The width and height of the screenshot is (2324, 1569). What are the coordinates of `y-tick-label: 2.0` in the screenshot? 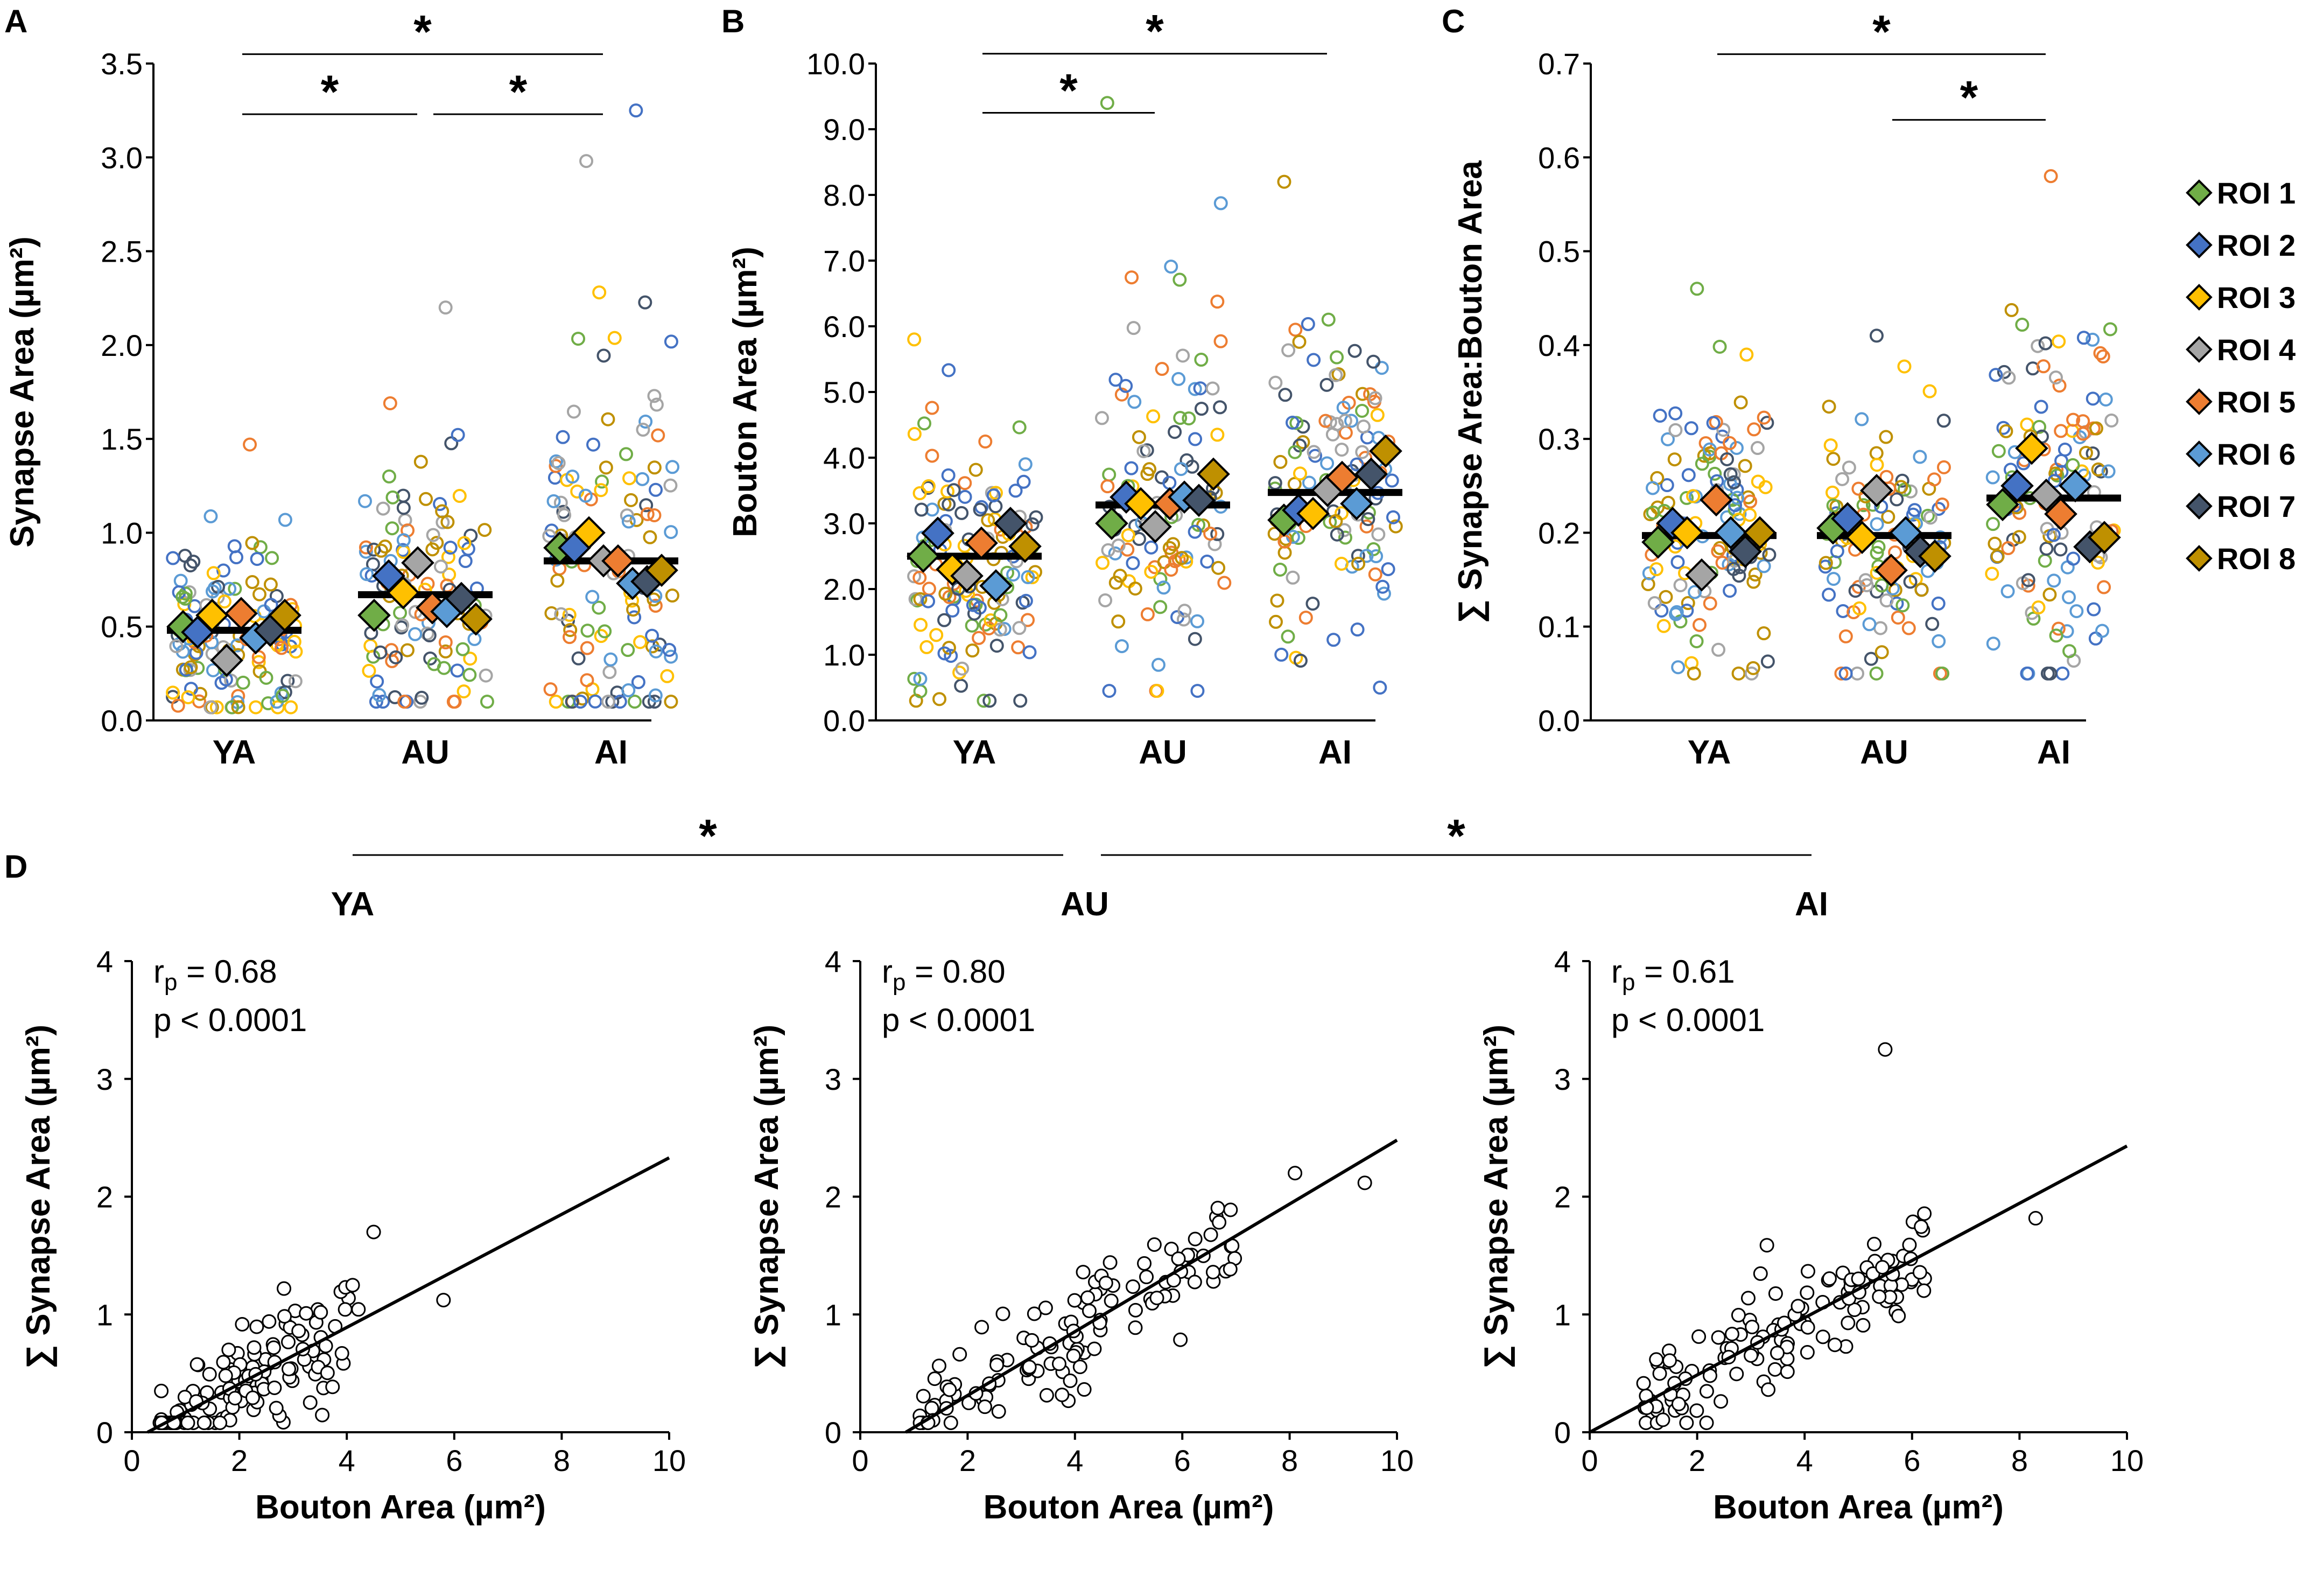 It's located at (122, 345).